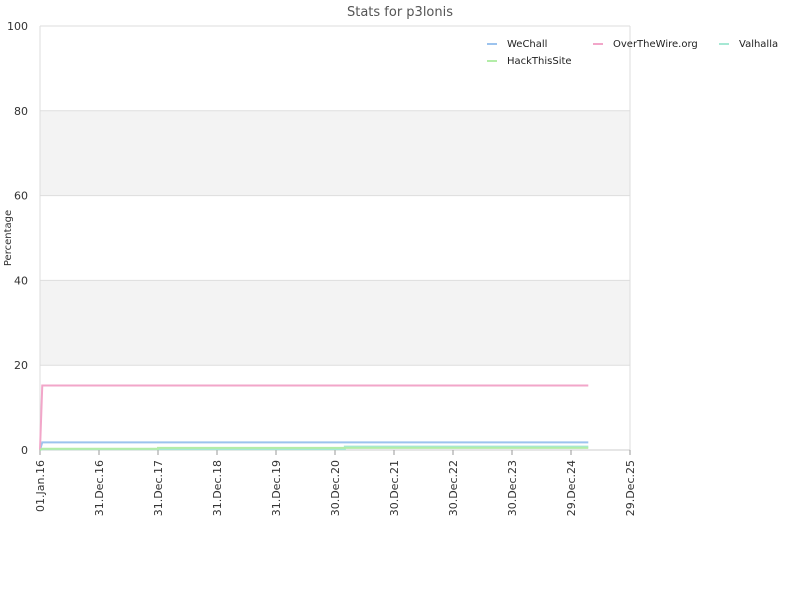 Image resolution: width=800 pixels, height=600 pixels. Describe the element at coordinates (8, 238) in the screenshot. I see `y-axis-label: Percentage` at that location.